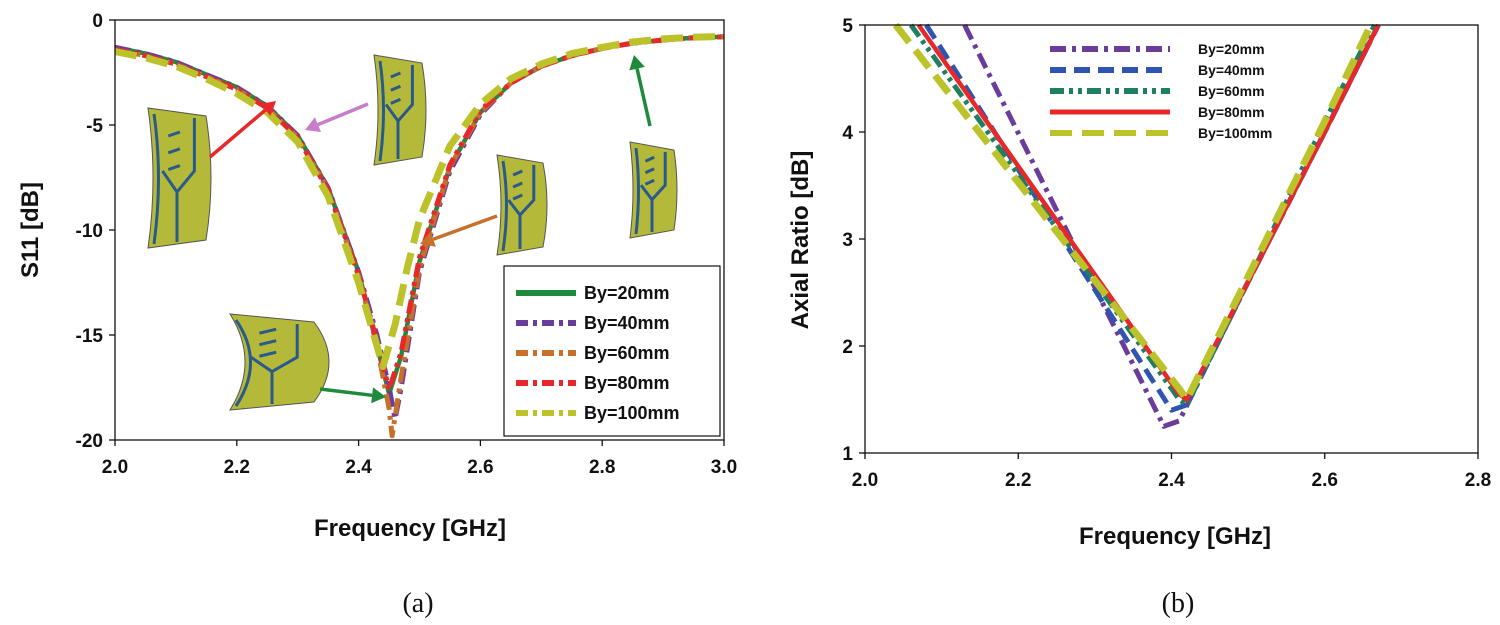 The image size is (1500, 625). I want to click on y-tick-label: 1, so click(847, 454).